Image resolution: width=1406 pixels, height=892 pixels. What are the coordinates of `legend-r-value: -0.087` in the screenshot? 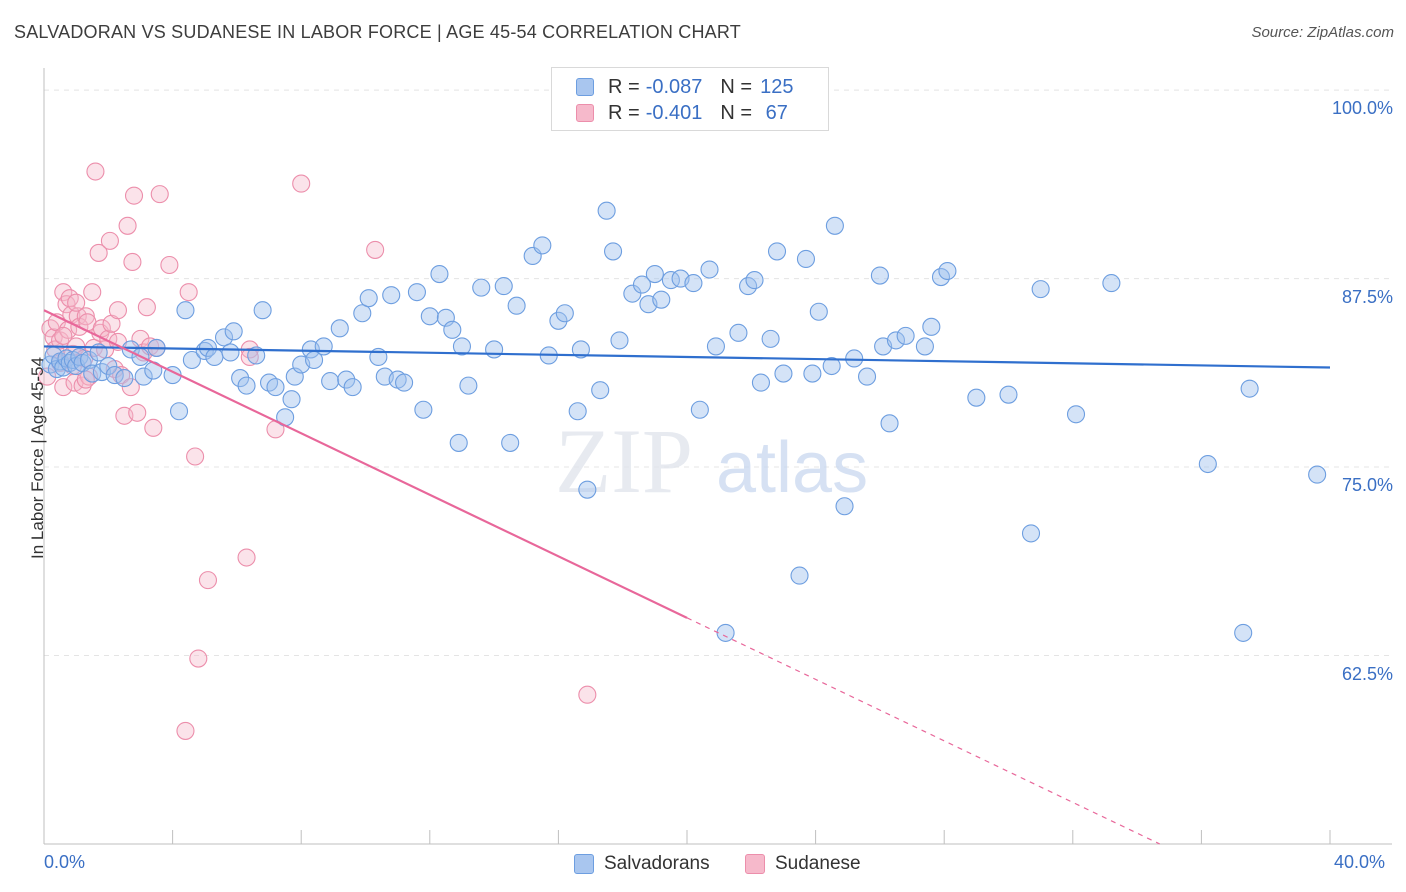 It's located at (674, 86).